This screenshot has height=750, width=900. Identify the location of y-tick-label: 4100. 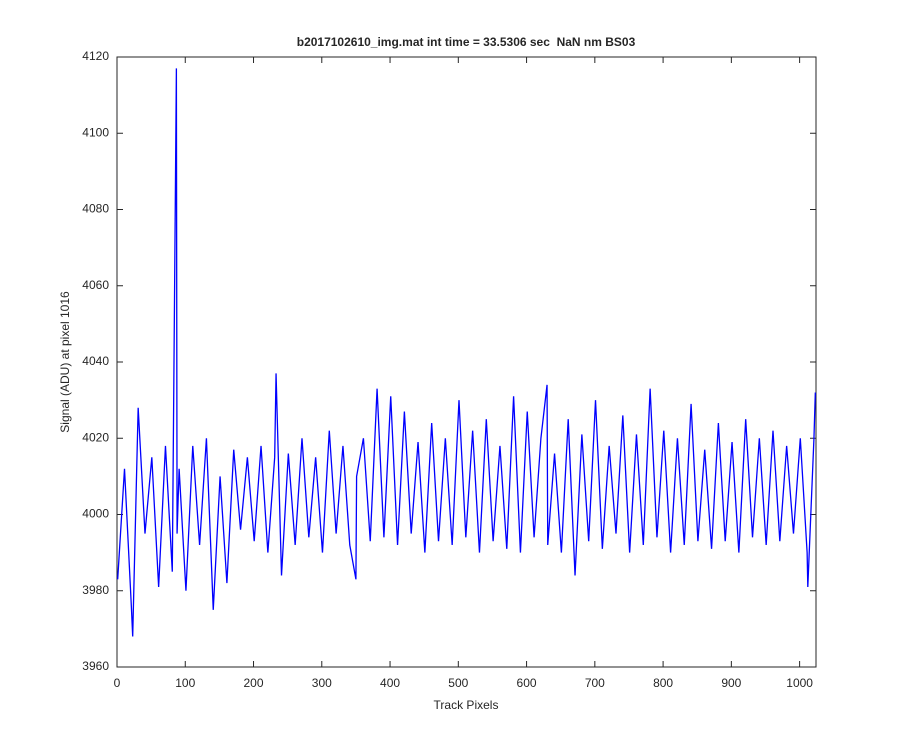
(95, 132).